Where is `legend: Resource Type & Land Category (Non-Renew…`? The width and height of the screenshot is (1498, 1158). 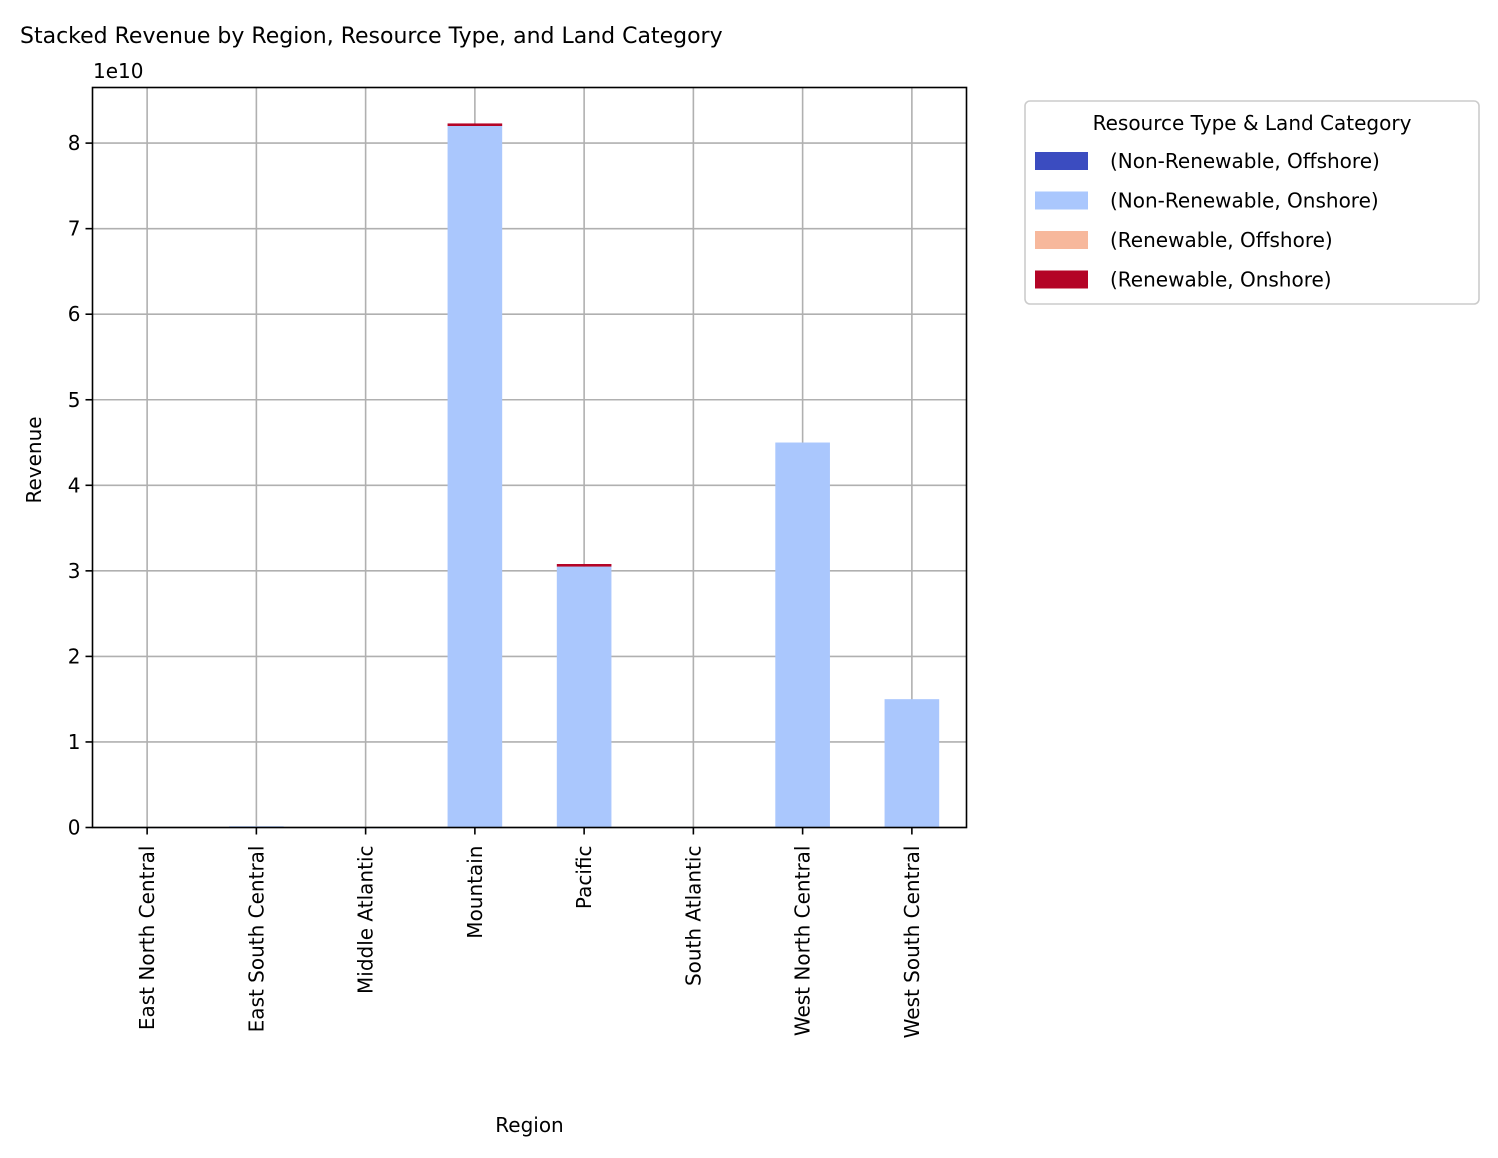 legend: Resource Type & Land Category (Non-Renew… is located at coordinates (1252, 202).